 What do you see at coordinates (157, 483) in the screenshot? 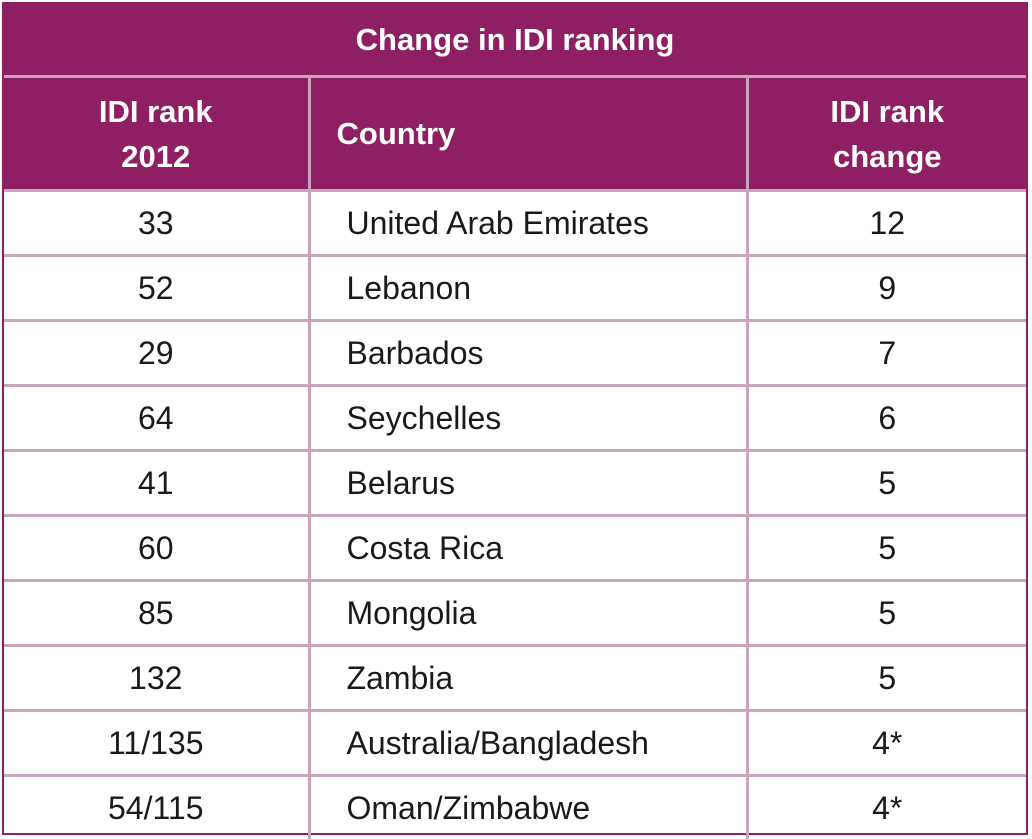
I see `cell-rank: 41` at bounding box center [157, 483].